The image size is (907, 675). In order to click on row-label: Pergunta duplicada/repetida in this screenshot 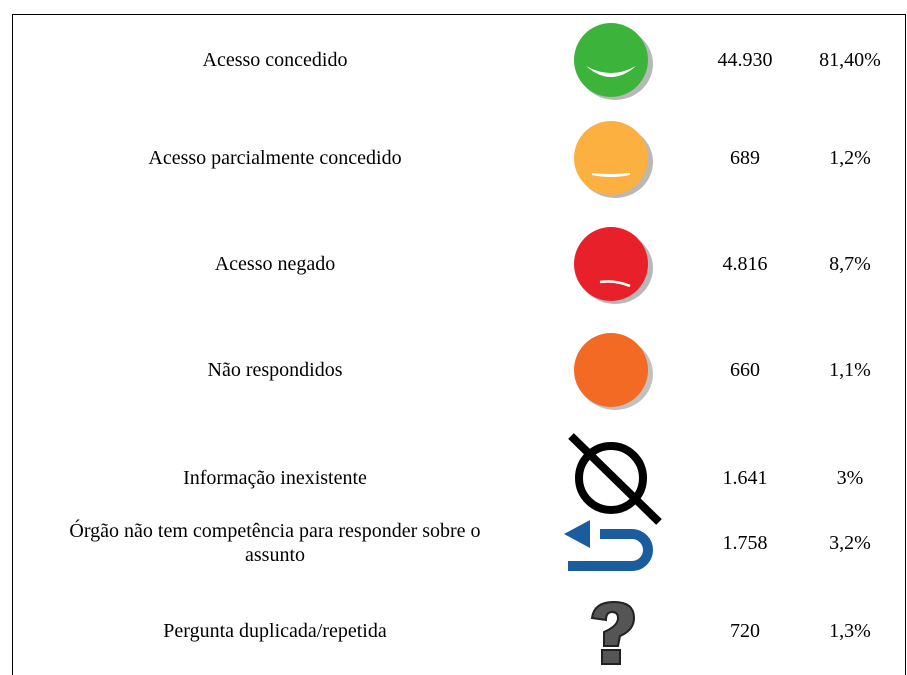, I will do `click(275, 631)`.